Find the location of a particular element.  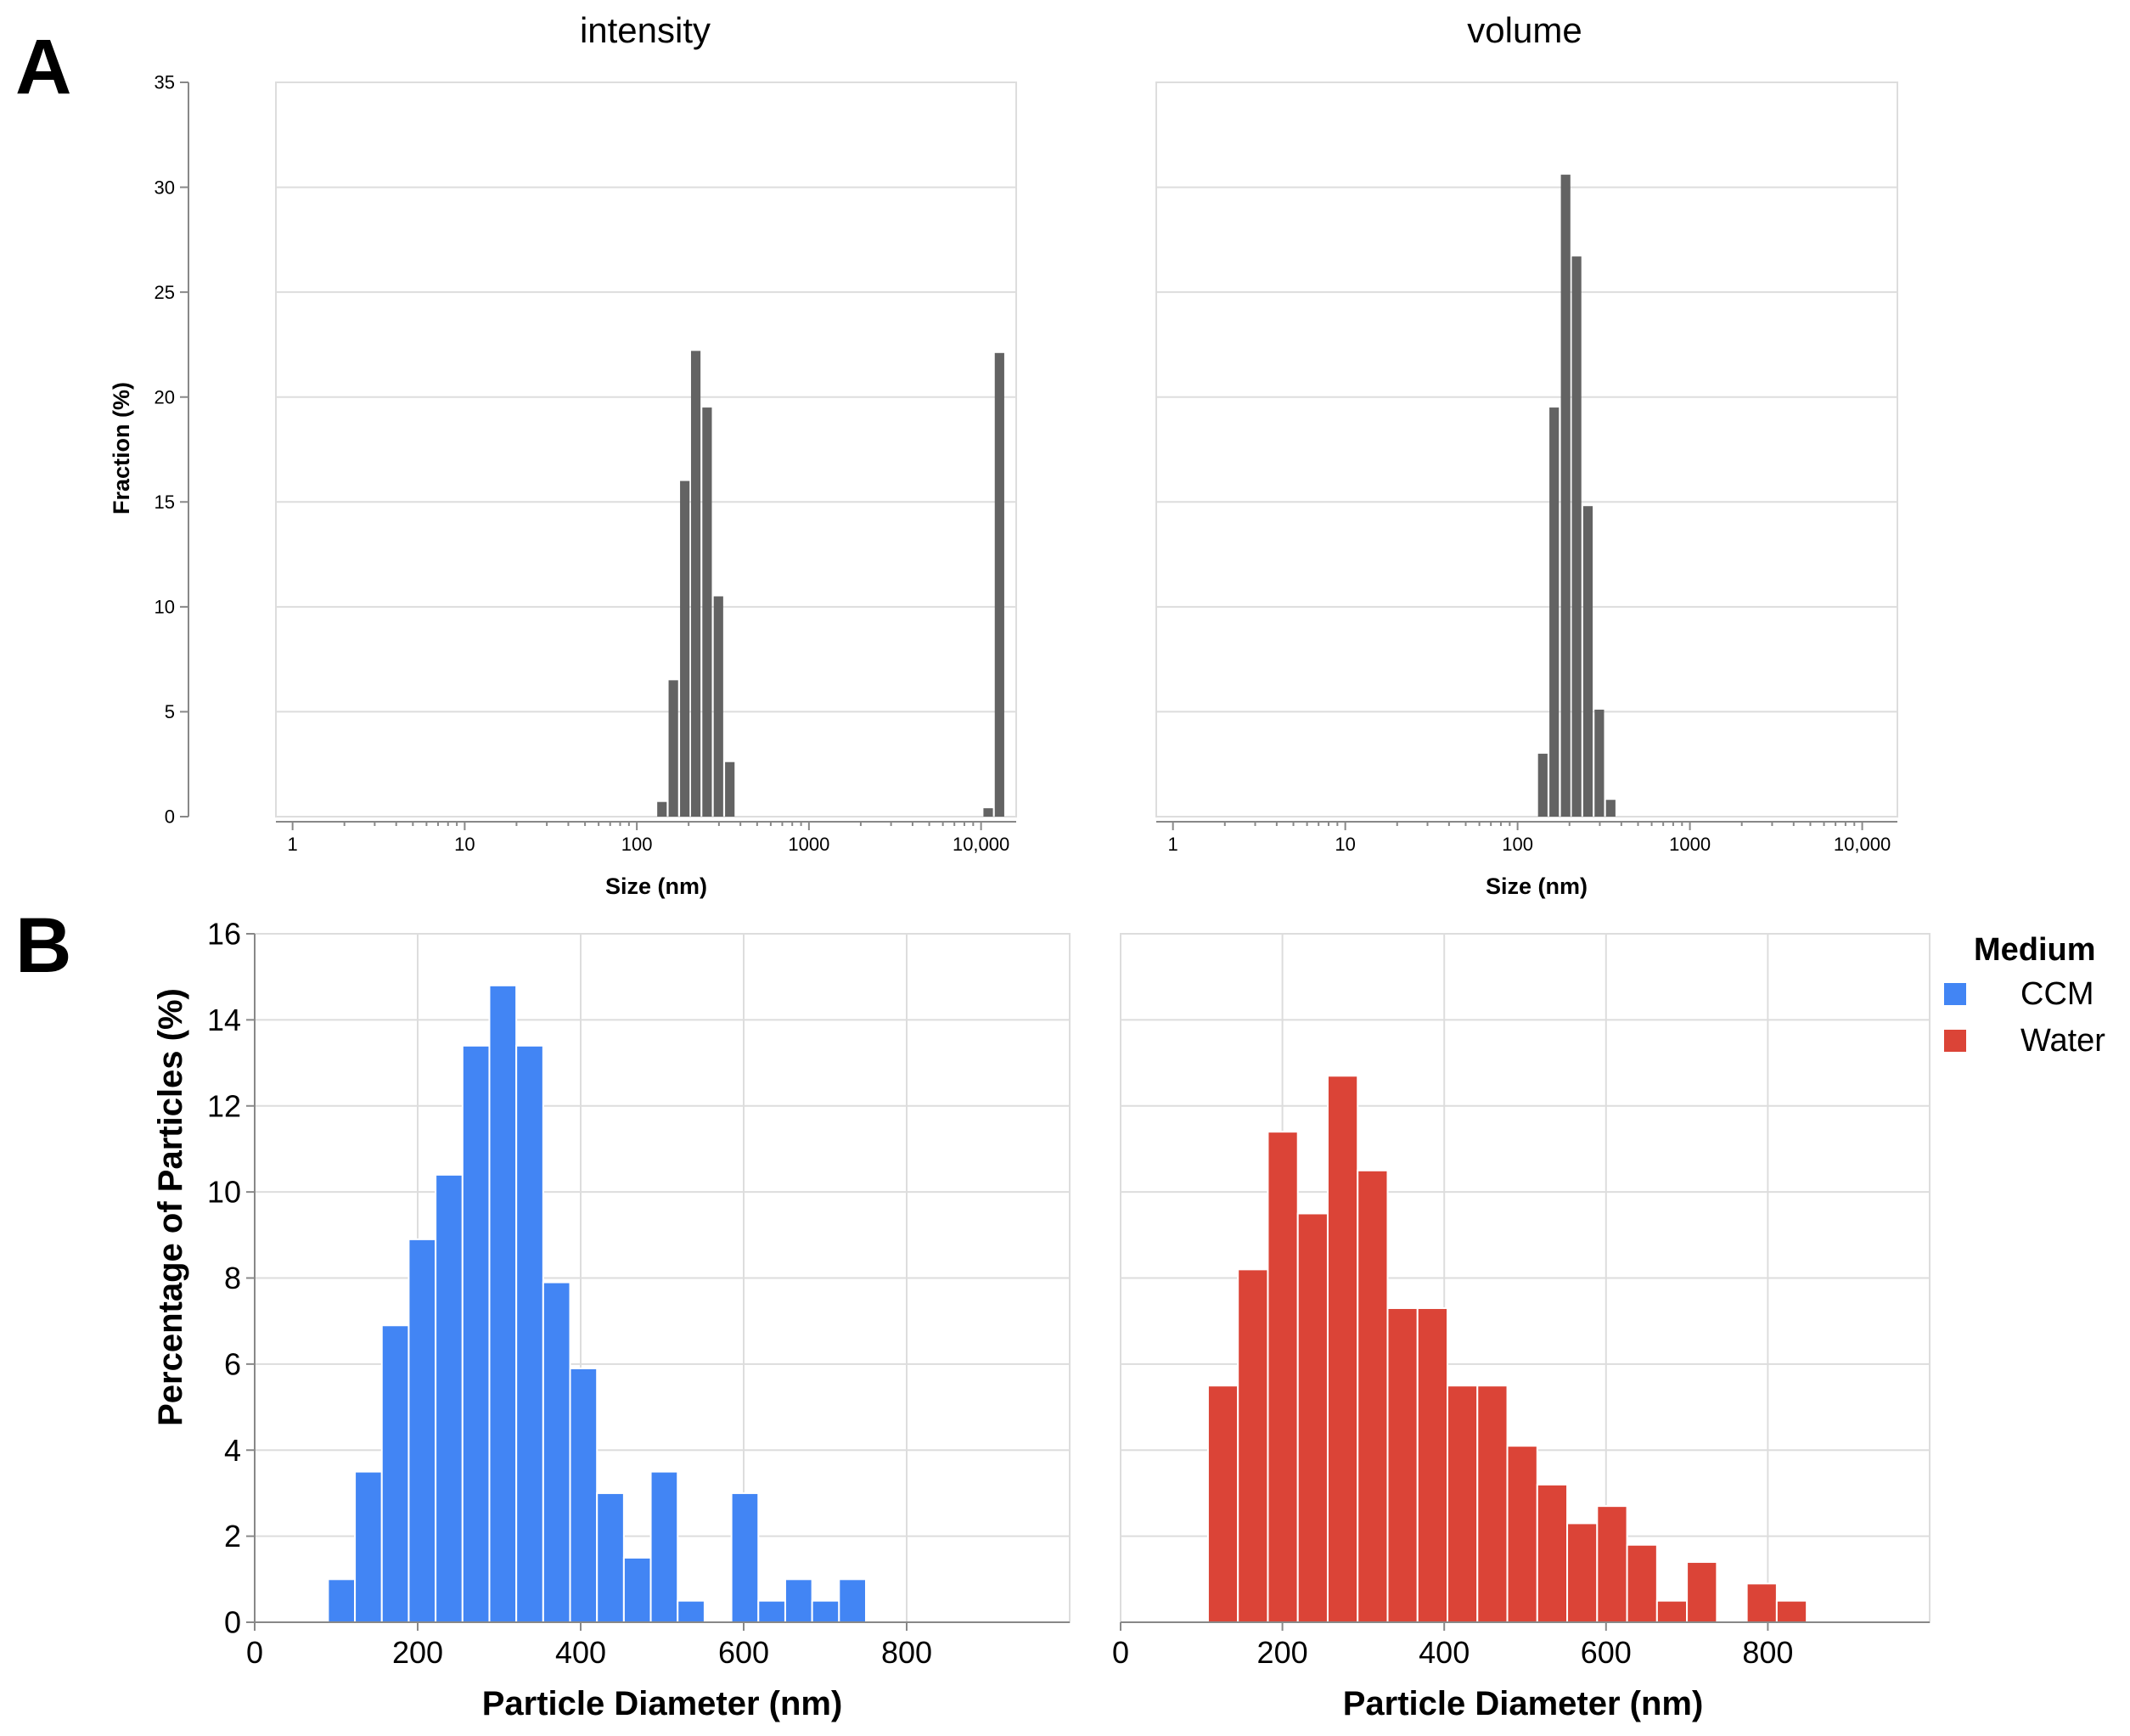

x-tick-label: 100 is located at coordinates (1518, 845).